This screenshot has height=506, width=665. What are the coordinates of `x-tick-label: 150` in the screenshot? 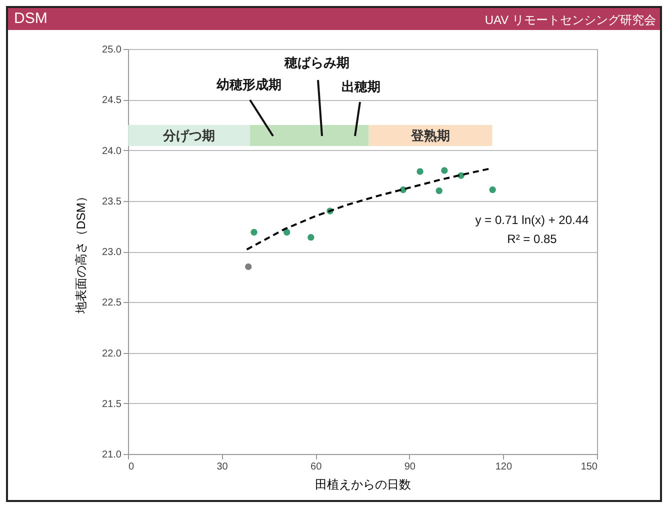 It's located at (589, 467).